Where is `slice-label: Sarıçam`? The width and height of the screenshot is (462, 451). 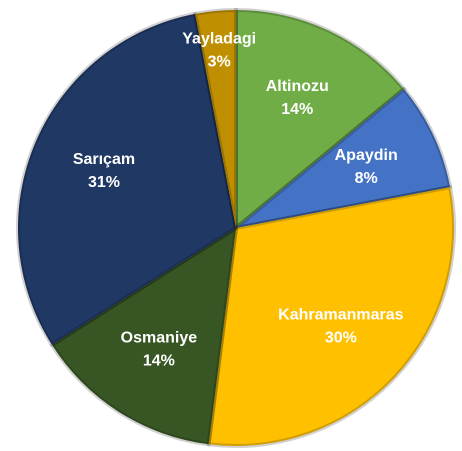
slice-label: Sarıçam is located at coordinates (104, 159).